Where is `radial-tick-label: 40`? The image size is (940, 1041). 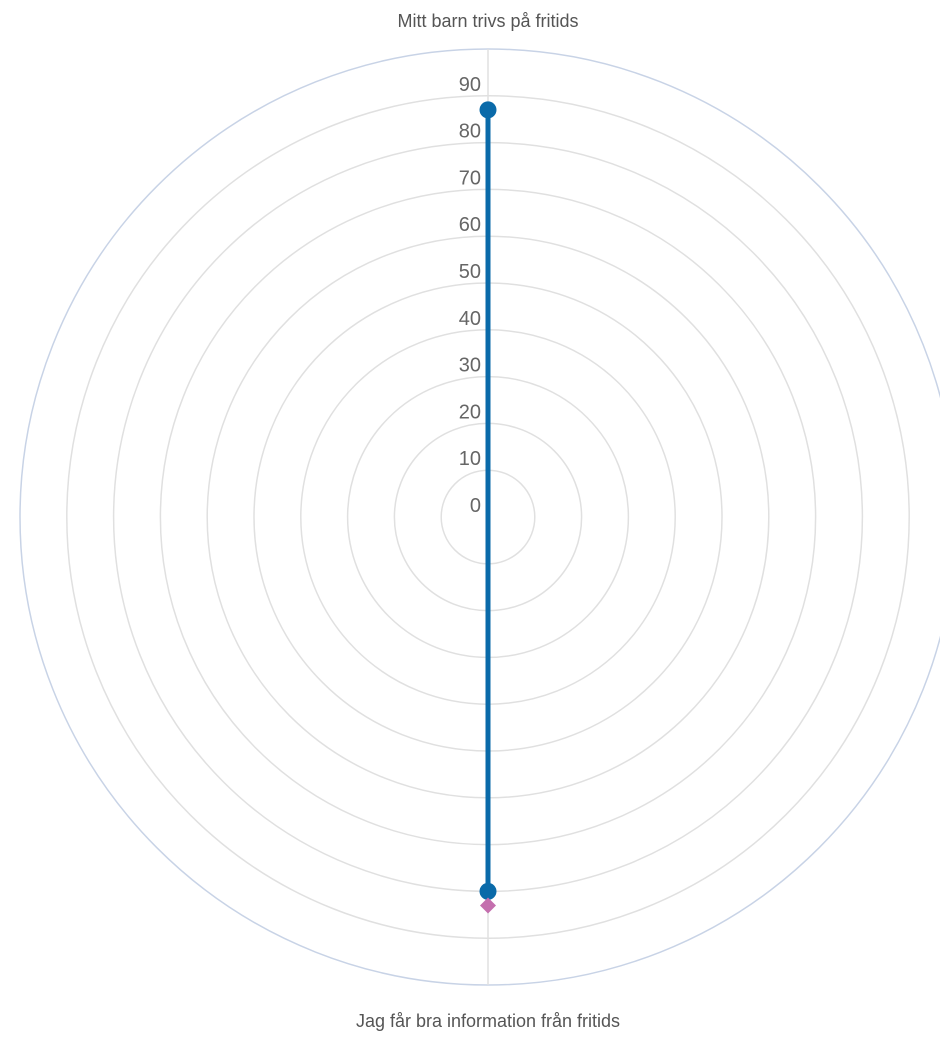 radial-tick-label: 40 is located at coordinates (470, 319).